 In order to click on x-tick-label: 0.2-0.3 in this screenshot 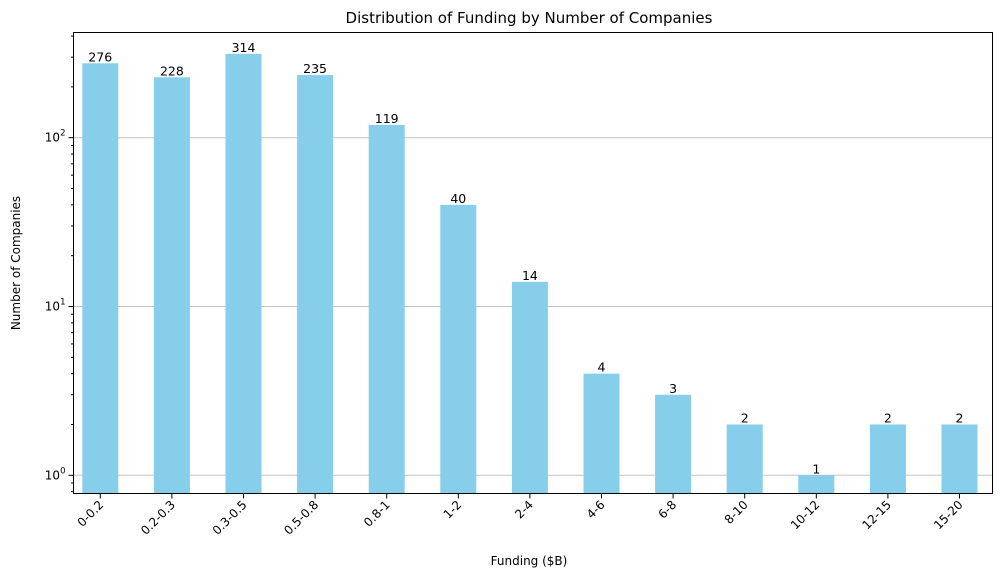, I will do `click(158, 518)`.